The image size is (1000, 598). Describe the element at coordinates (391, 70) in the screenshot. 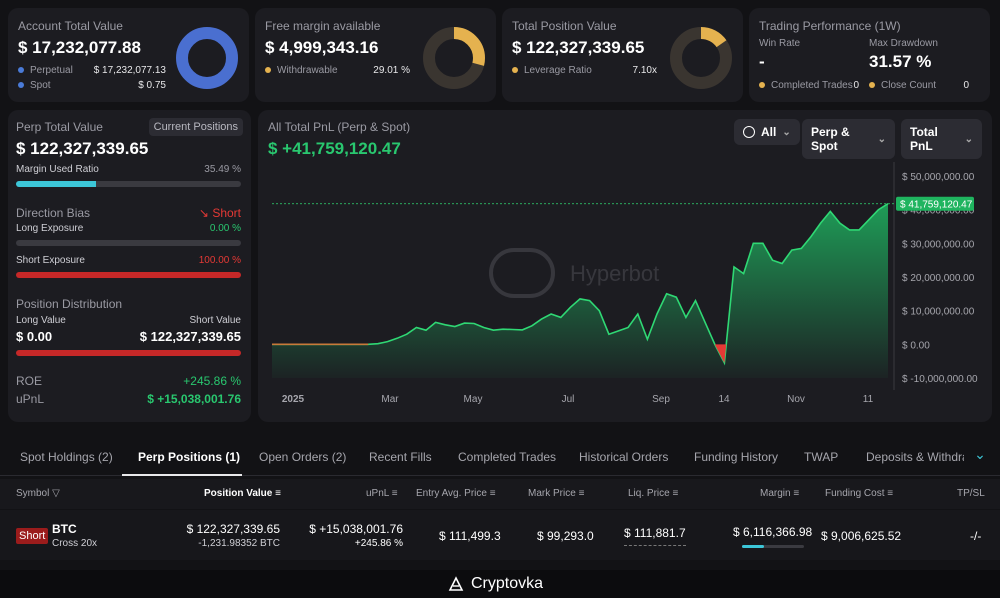

I see `withdrawable-value: 29.01 %` at that location.